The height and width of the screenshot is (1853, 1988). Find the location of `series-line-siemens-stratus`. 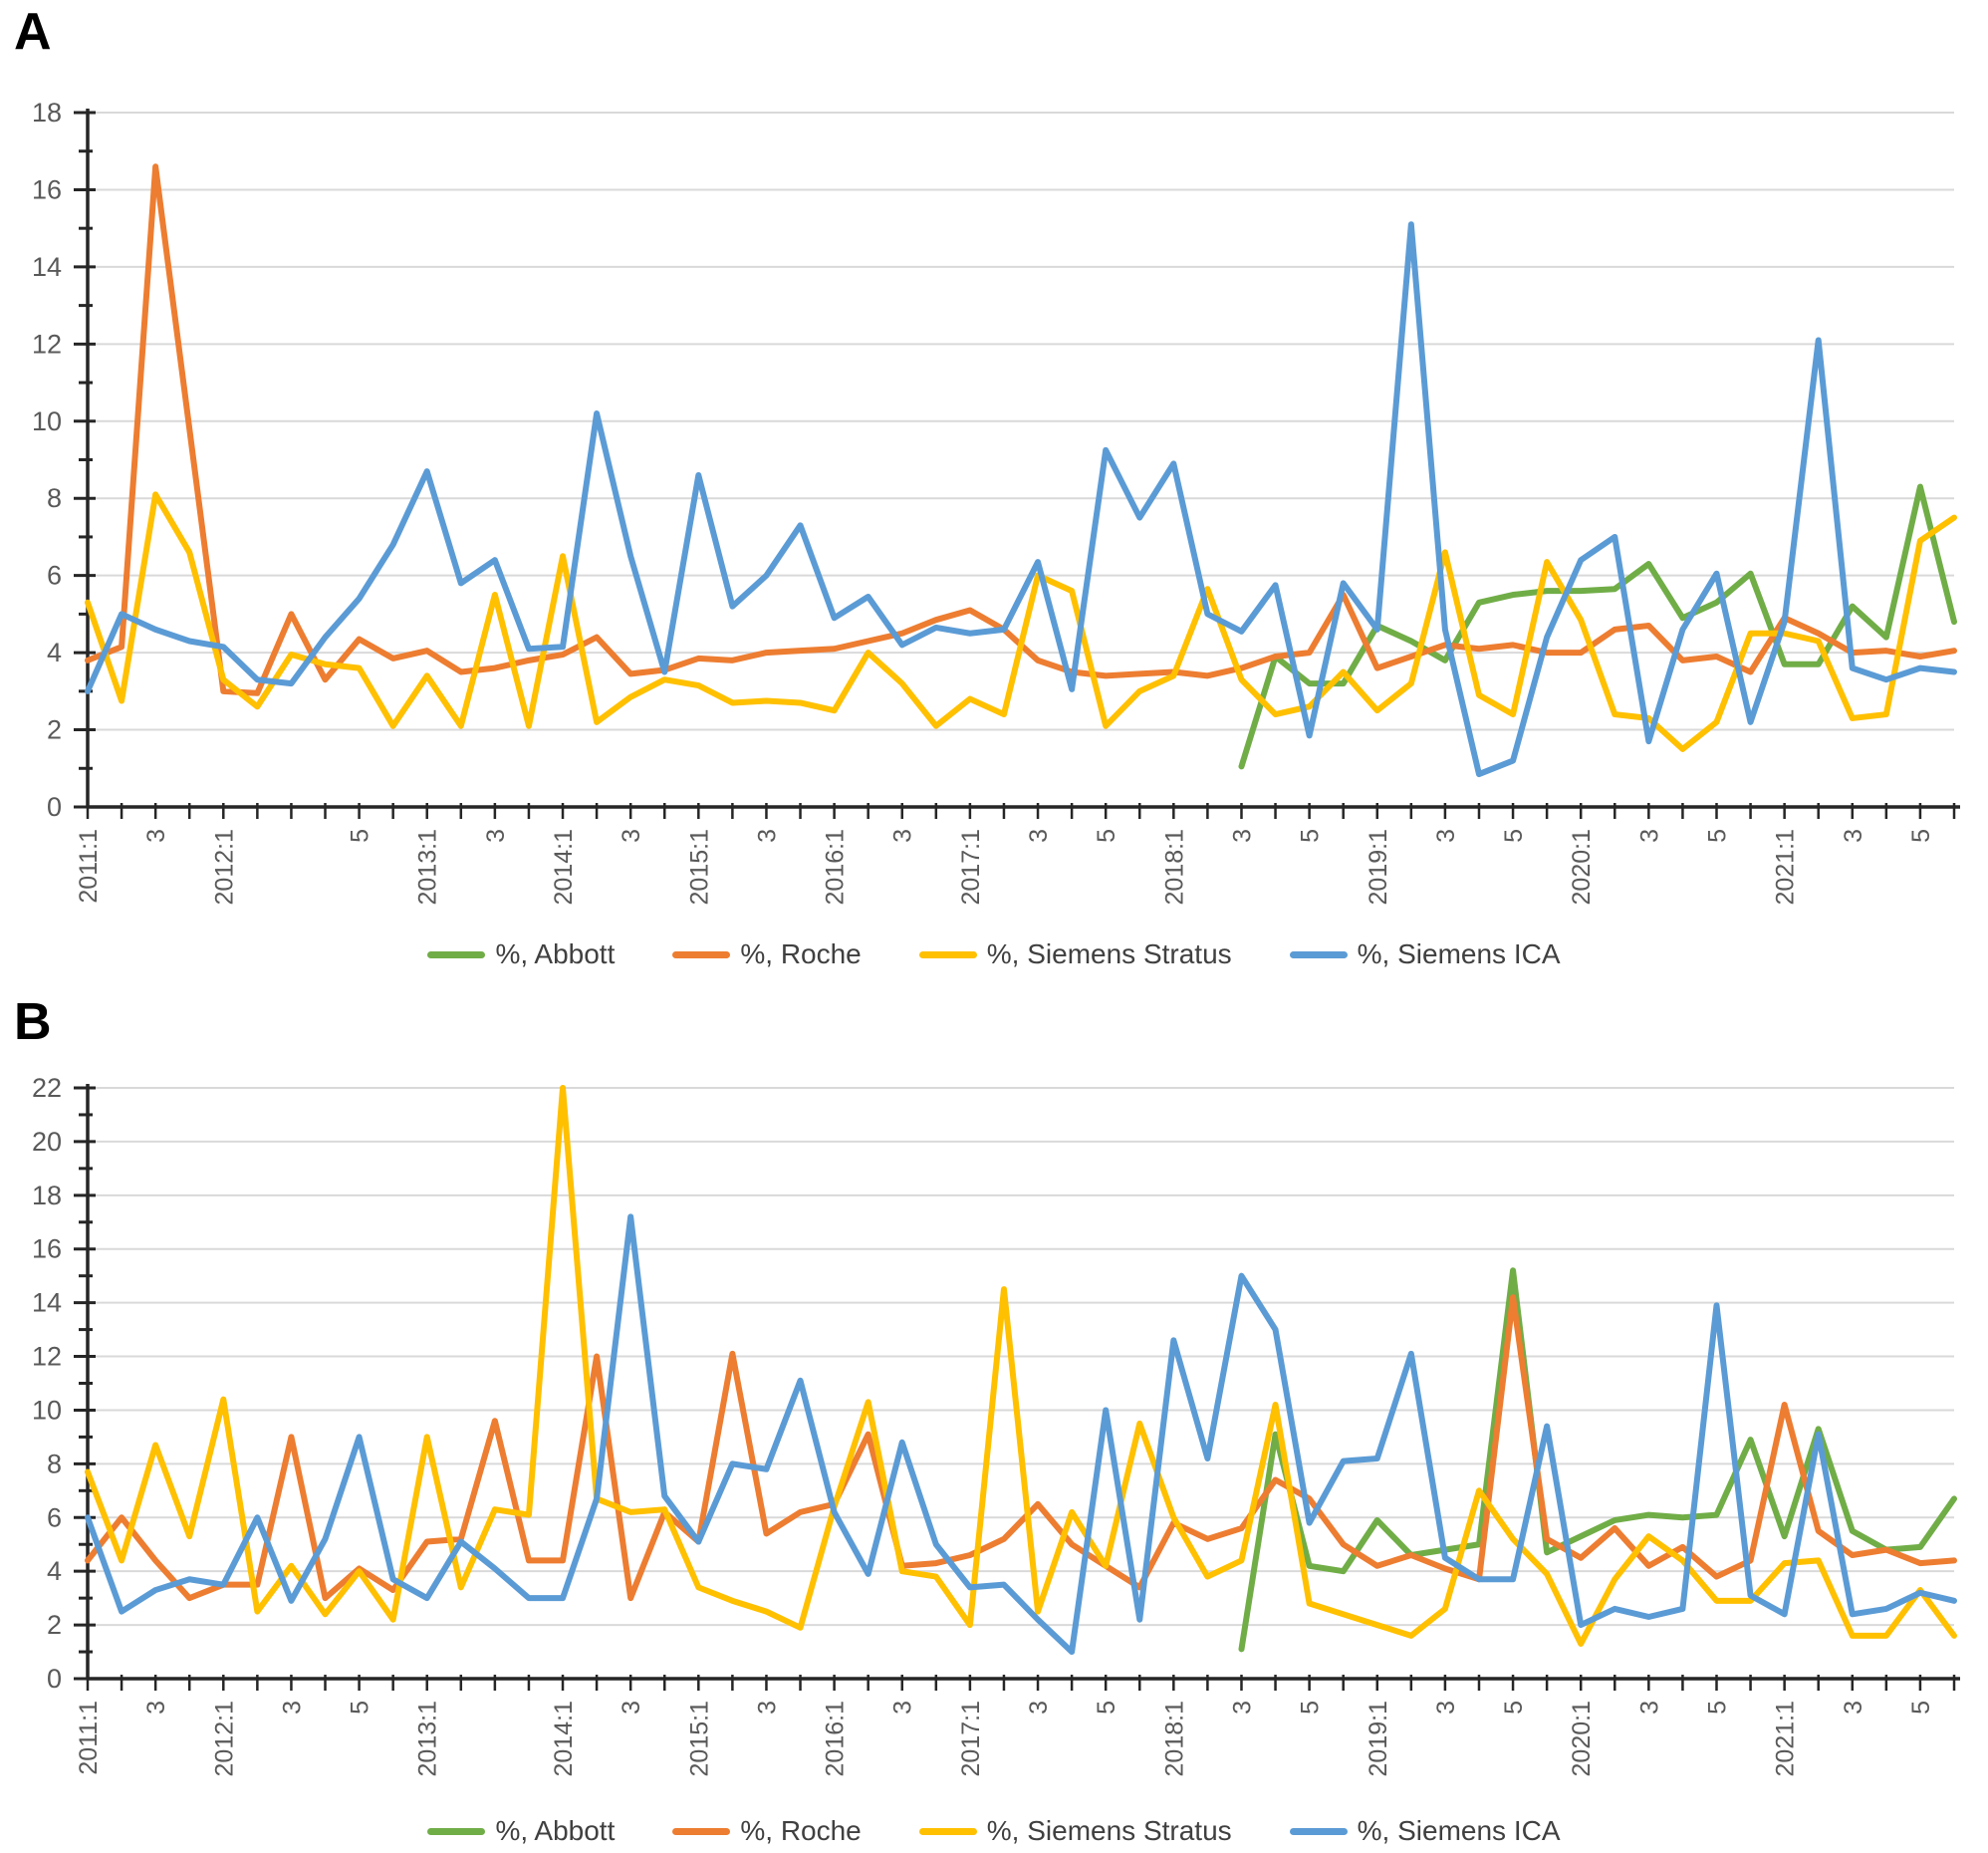

series-line-siemens-stratus is located at coordinates (1021, 621).